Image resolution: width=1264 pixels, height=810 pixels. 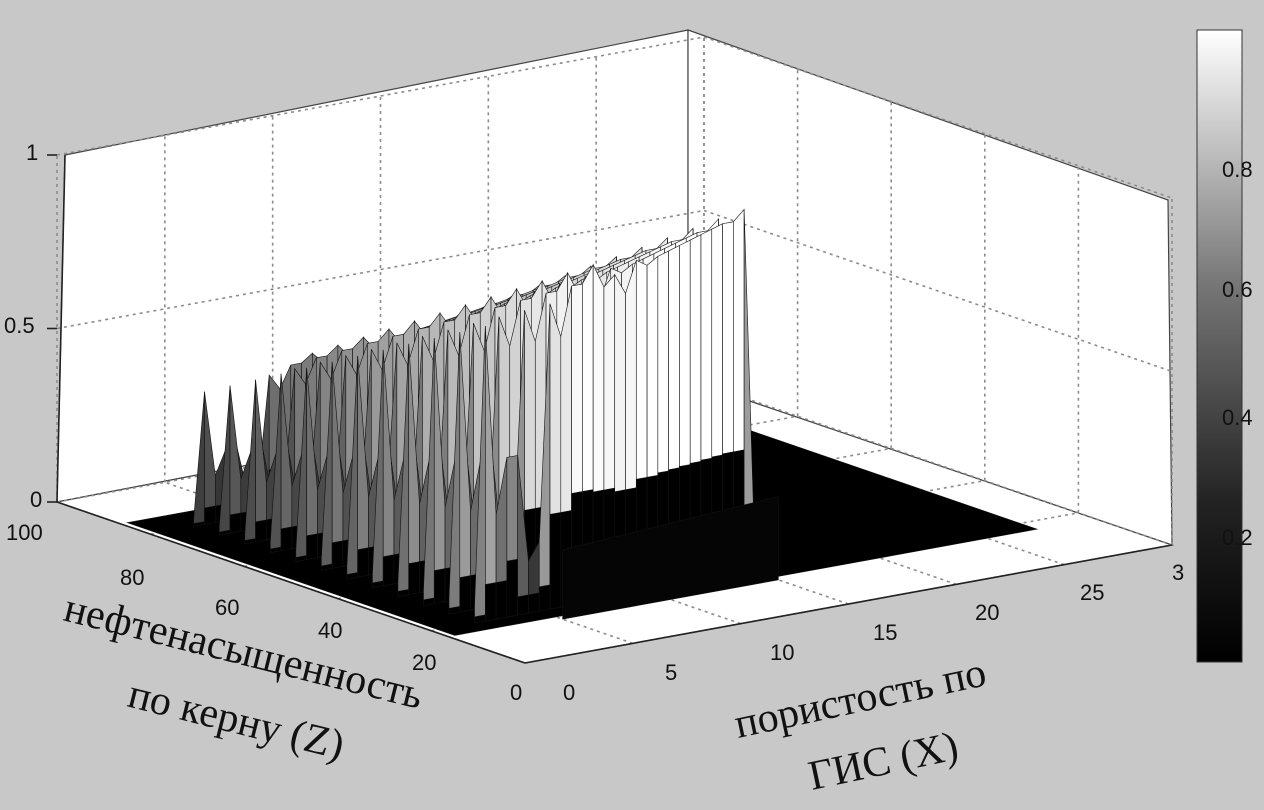 What do you see at coordinates (885, 632) in the screenshot?
I see `x-tick-label: 15` at bounding box center [885, 632].